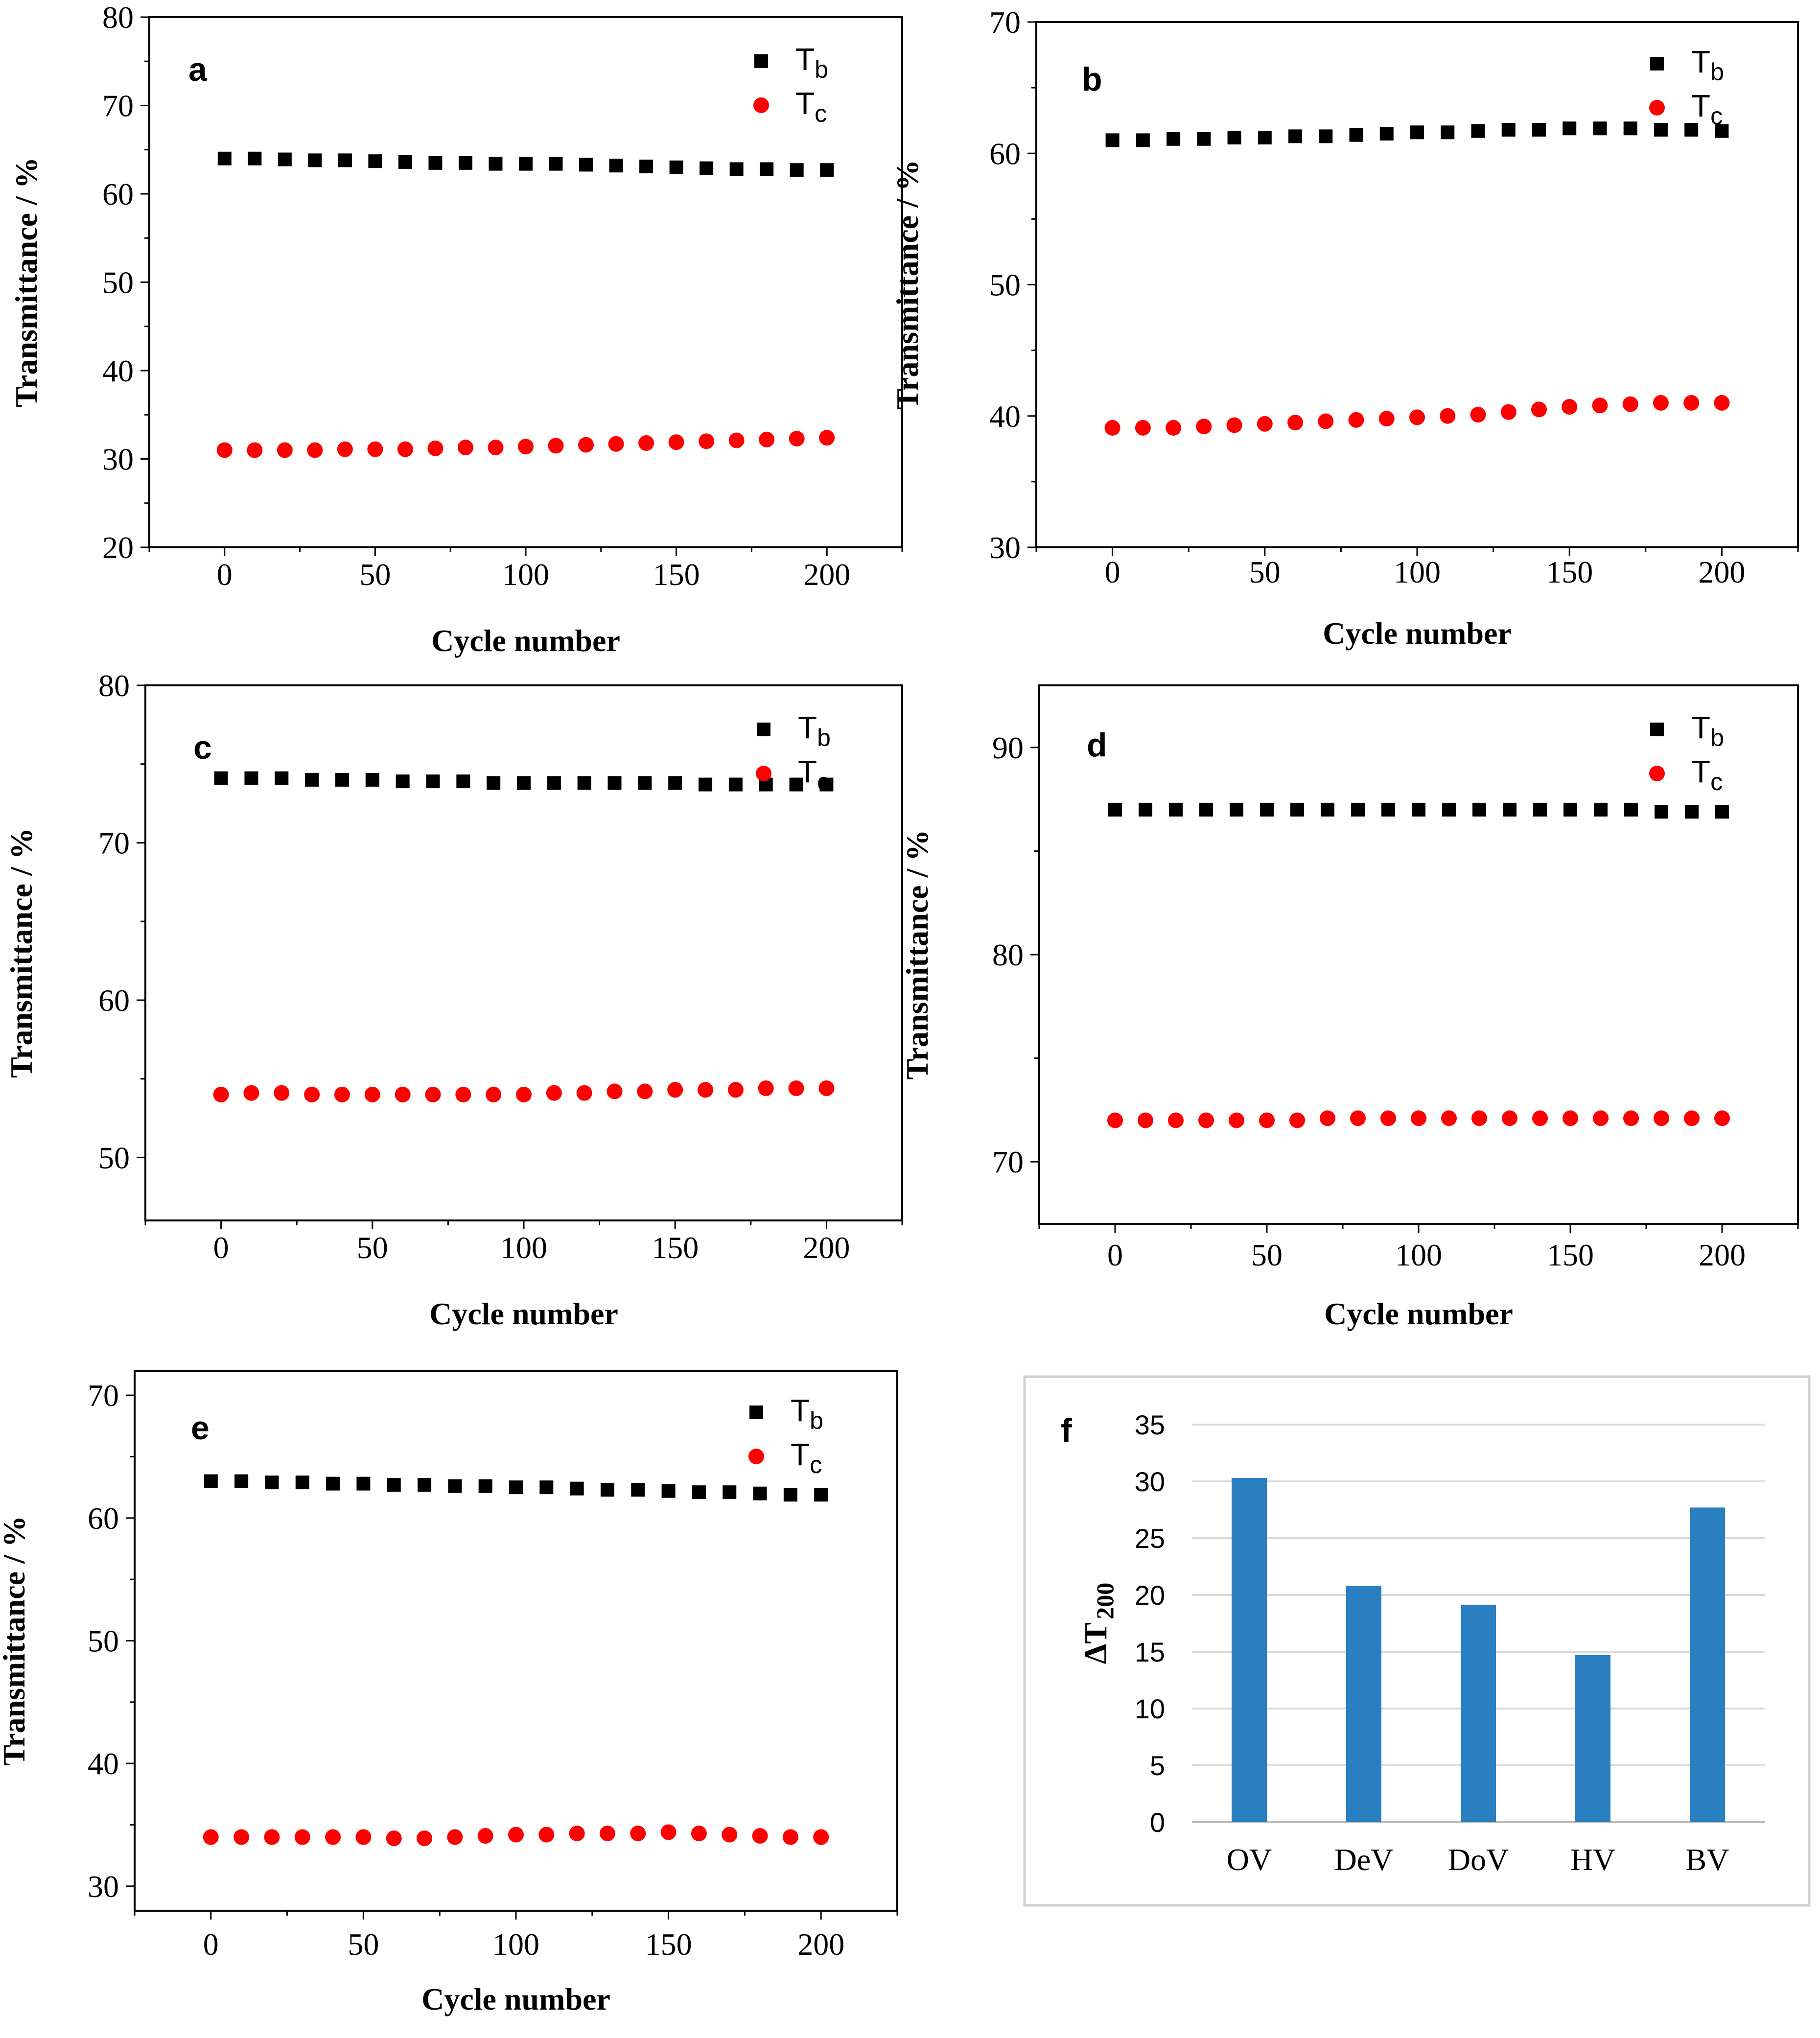 This screenshot has width=1820, height=2038. Describe the element at coordinates (200, 1428) in the screenshot. I see `panel-label: e` at that location.